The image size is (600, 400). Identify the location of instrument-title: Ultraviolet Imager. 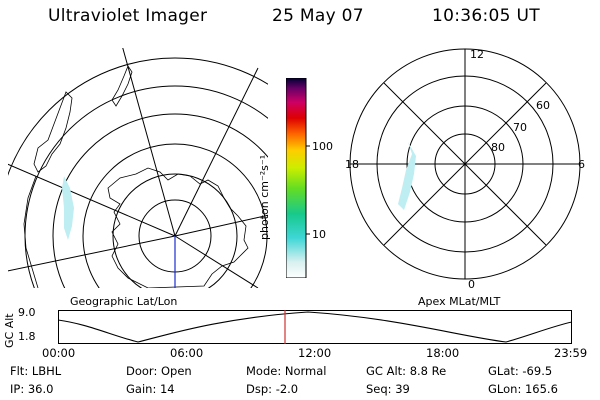
(128, 16).